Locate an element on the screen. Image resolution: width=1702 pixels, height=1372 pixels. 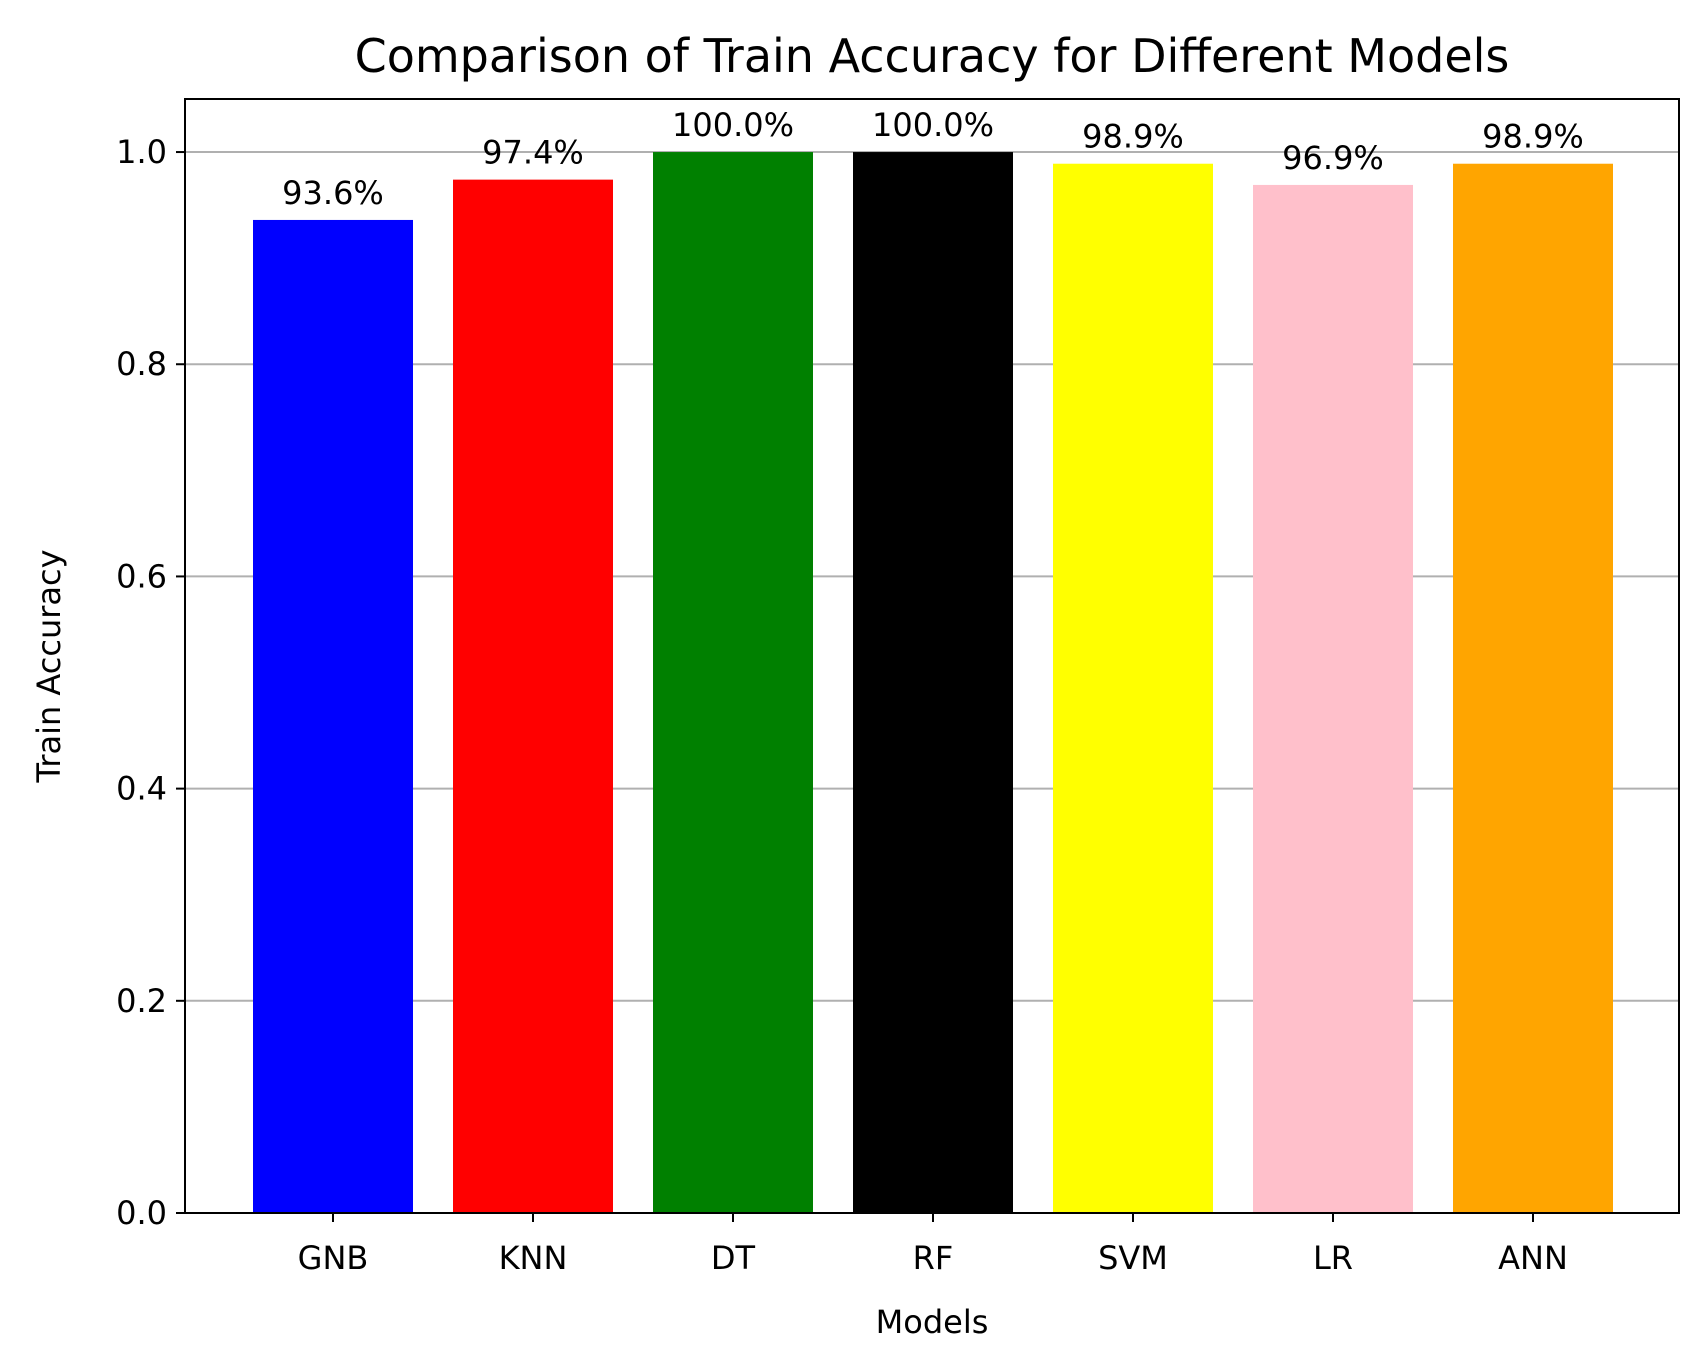
y-tick-label: 0.8 is located at coordinates (141, 364).